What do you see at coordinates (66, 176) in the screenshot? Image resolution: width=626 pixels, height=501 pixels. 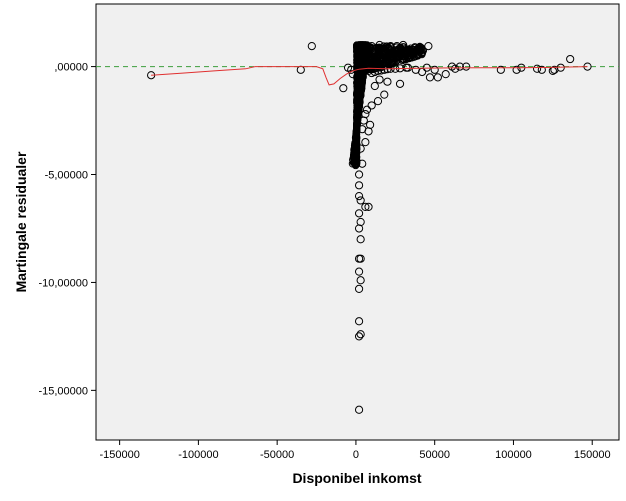 I see `y-tick-label: -5,00000` at bounding box center [66, 176].